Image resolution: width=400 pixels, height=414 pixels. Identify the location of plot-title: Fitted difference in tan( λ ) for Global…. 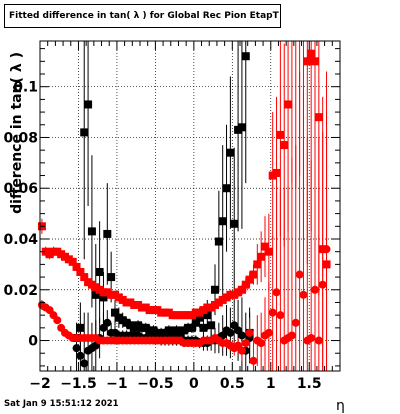
(142, 16).